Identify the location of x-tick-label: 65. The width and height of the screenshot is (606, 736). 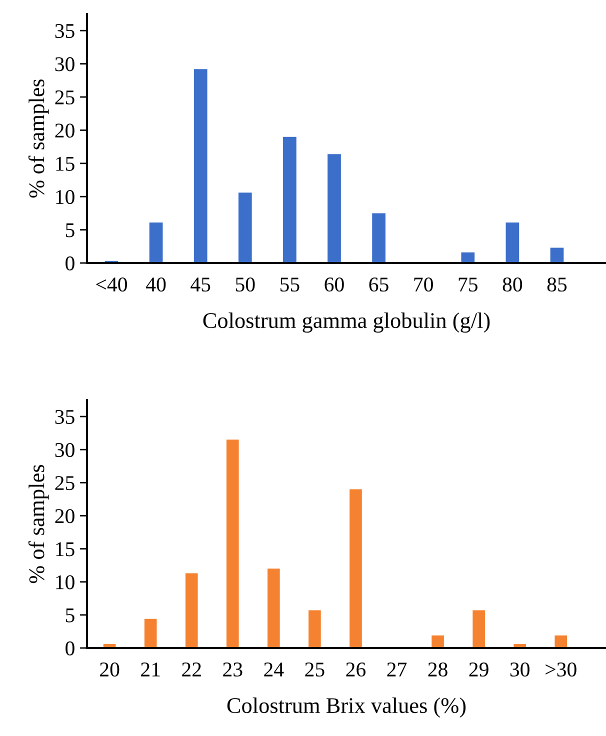
(378, 285).